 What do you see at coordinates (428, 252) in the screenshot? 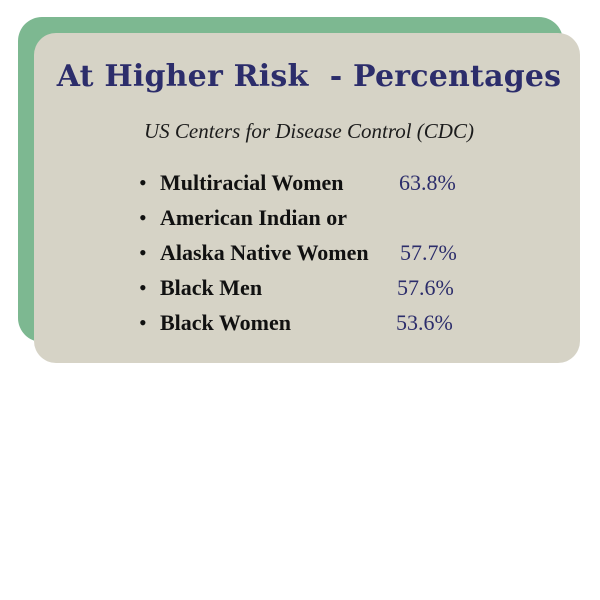
I see `list-item-value: 57.7%` at bounding box center [428, 252].